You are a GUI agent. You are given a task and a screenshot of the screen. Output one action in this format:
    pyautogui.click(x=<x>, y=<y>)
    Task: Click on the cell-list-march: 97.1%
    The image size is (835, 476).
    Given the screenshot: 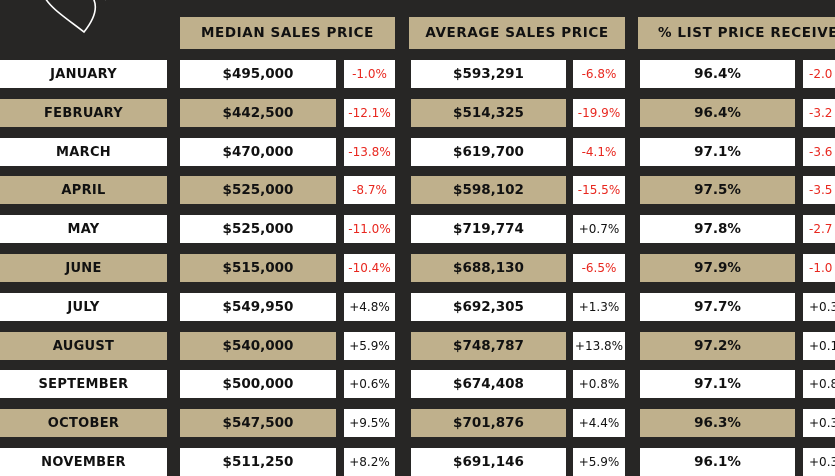 What is the action you would take?
    pyautogui.click(x=717, y=152)
    